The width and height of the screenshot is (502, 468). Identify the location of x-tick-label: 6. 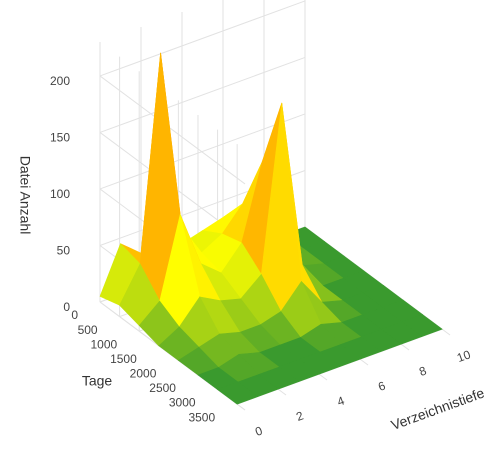
(381, 386).